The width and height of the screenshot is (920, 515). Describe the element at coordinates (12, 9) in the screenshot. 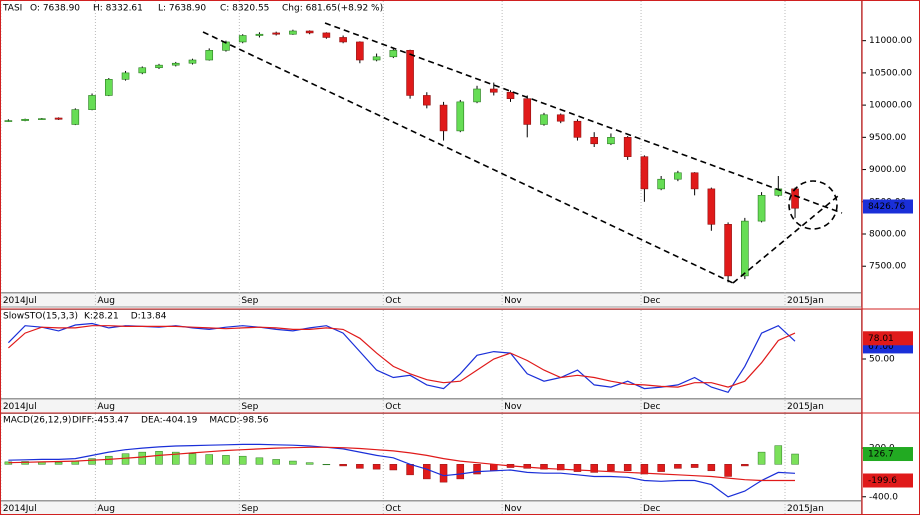

I see `symbol: TASI` at that location.